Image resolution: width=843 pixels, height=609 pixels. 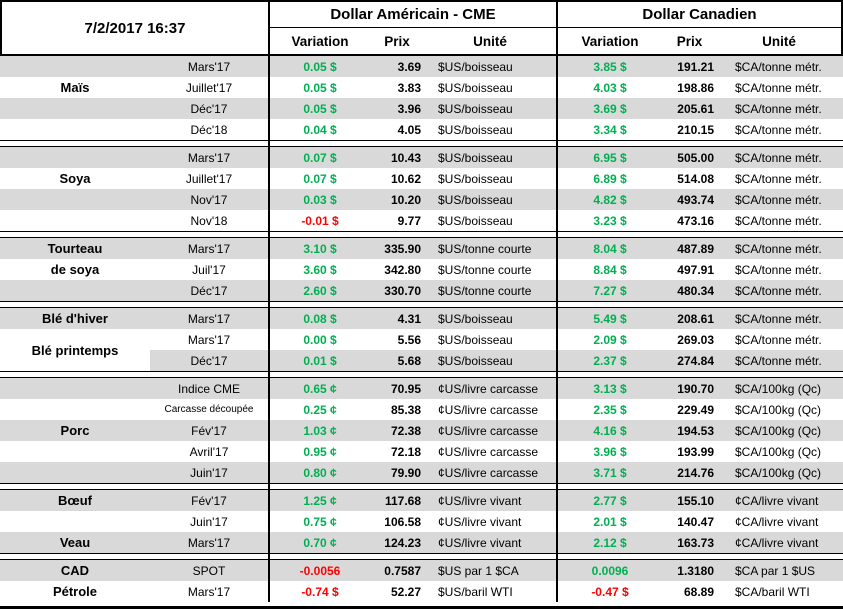 What do you see at coordinates (695, 570) in the screenshot?
I see `price-value-ca: 1.3180` at bounding box center [695, 570].